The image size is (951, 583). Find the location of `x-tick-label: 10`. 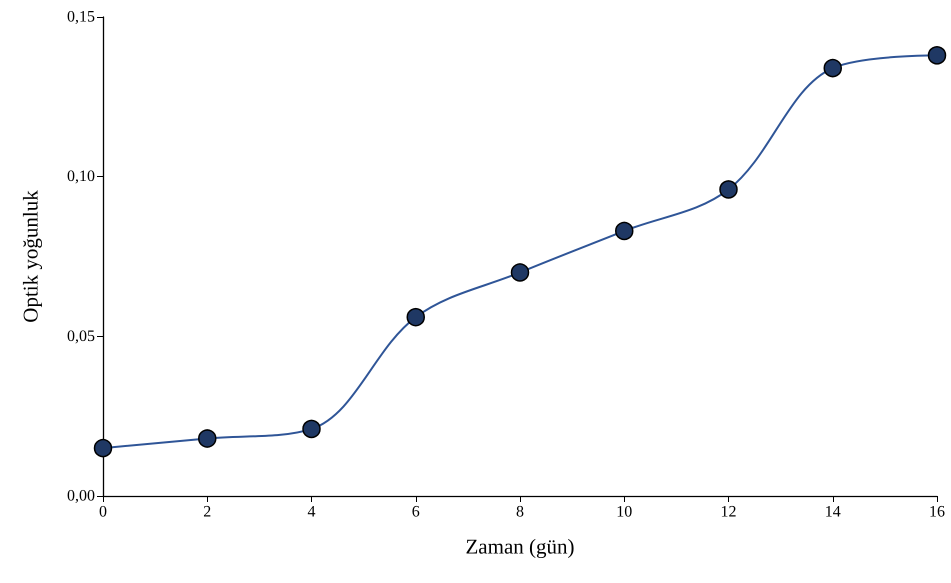

x-tick-label: 10 is located at coordinates (624, 512).